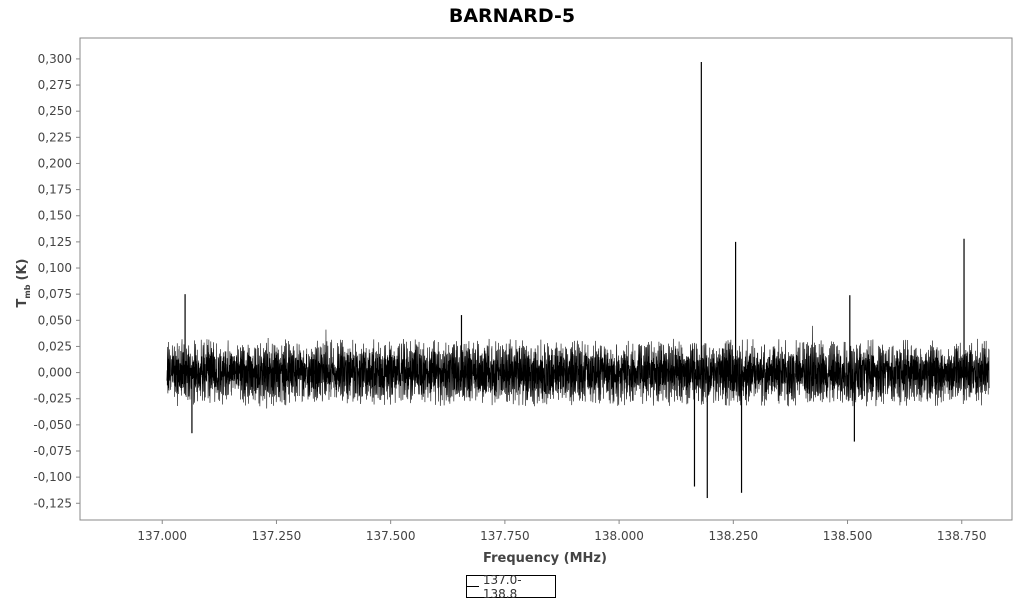 This screenshot has height=601, width=1024. What do you see at coordinates (27, 291) in the screenshot?
I see `y-axis-title-sub: mb` at bounding box center [27, 291].